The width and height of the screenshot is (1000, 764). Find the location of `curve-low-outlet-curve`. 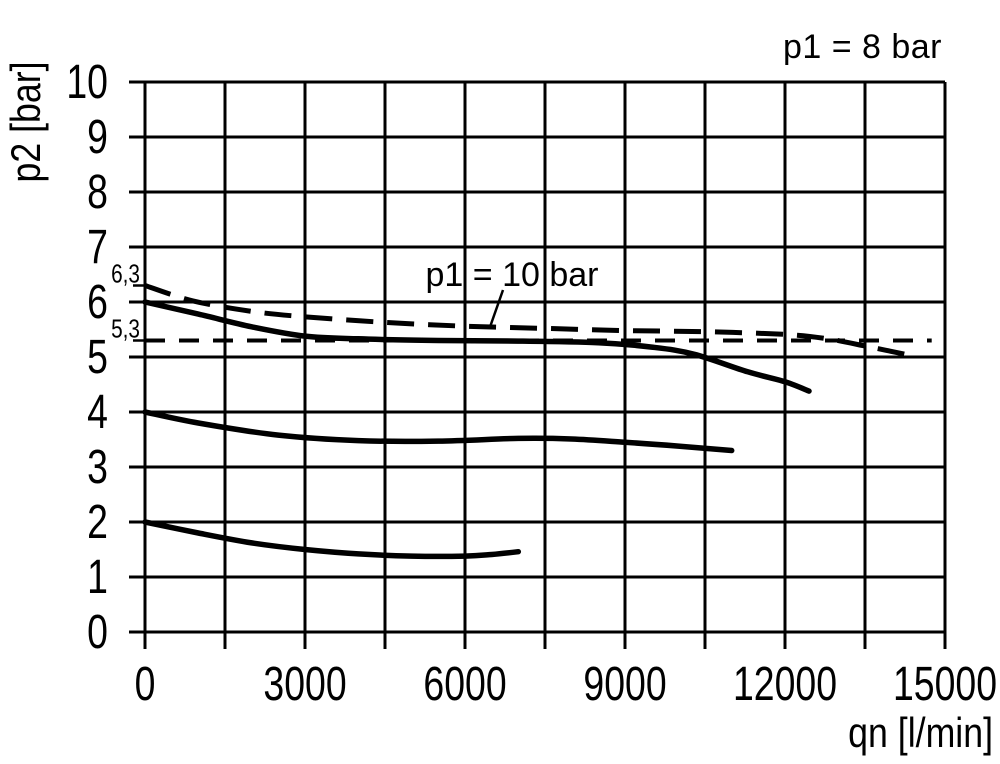

curve-low-outlet-curve is located at coordinates (332, 539).